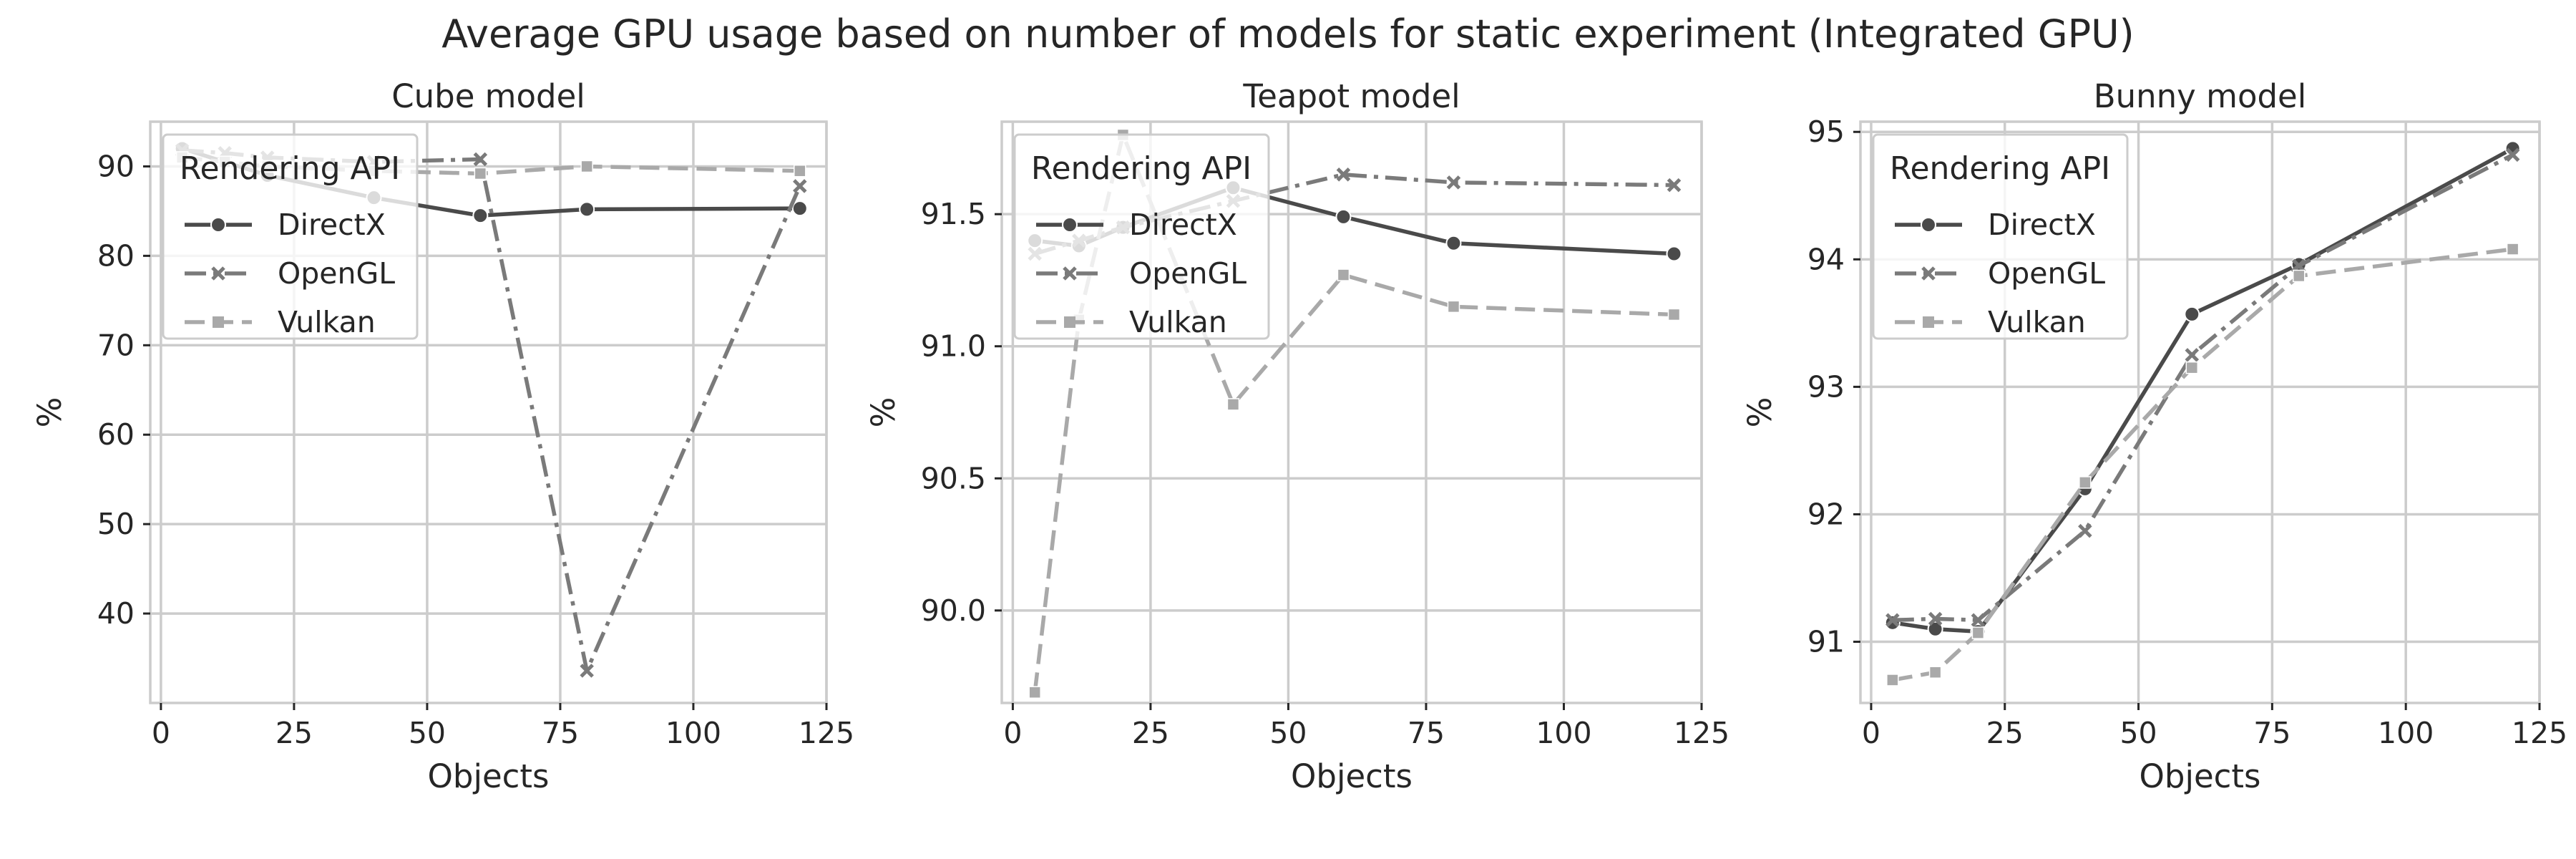 The image size is (2576, 859). What do you see at coordinates (116, 434) in the screenshot?
I see `y-tick-label: 60` at bounding box center [116, 434].